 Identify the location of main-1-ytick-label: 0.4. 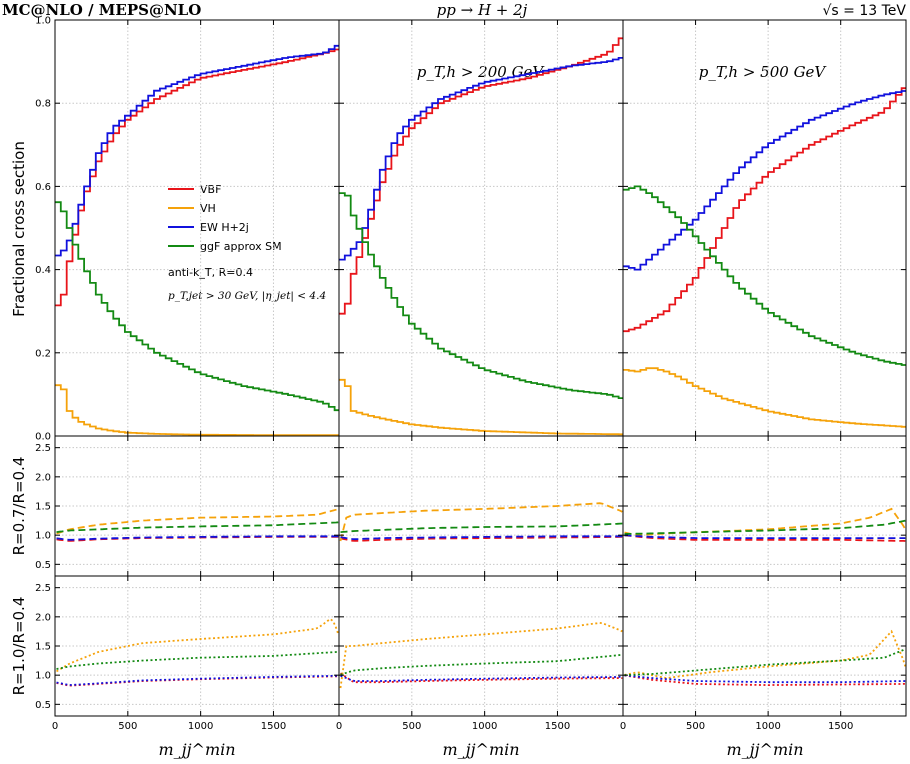
(43, 270).